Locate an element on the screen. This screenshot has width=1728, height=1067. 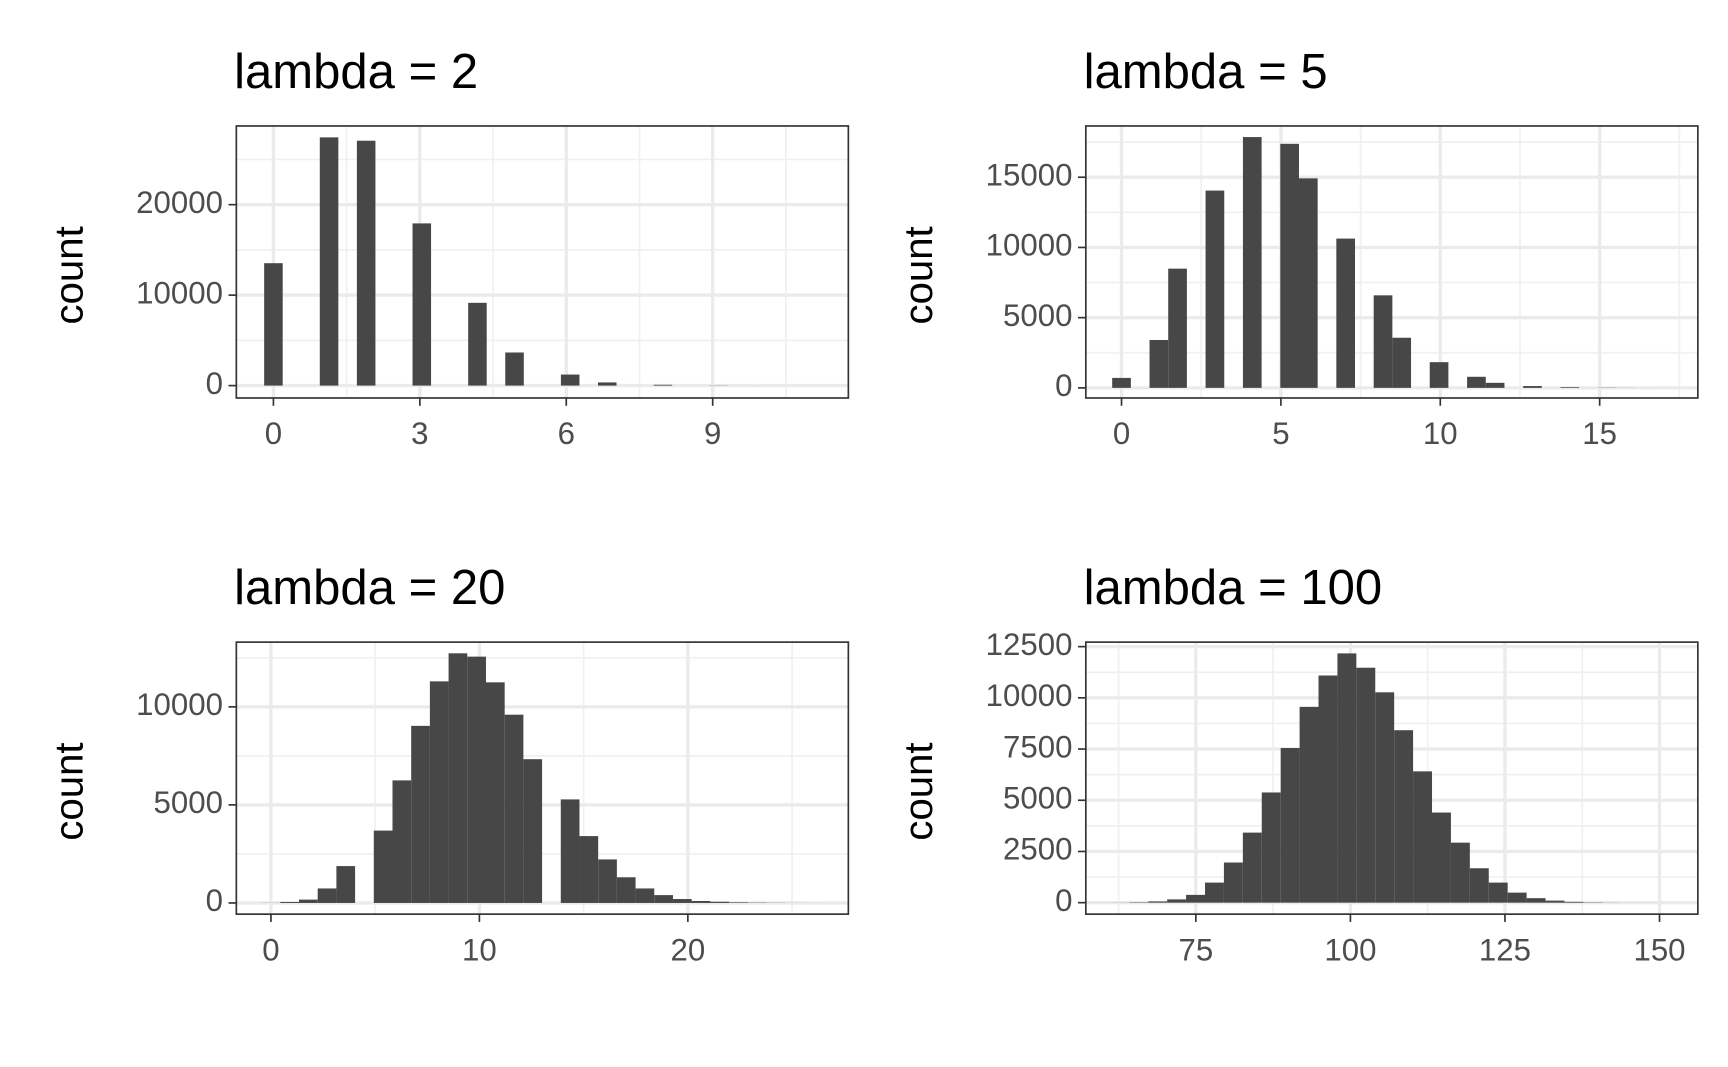
panel-title: lambda = 2 is located at coordinates (356, 72).